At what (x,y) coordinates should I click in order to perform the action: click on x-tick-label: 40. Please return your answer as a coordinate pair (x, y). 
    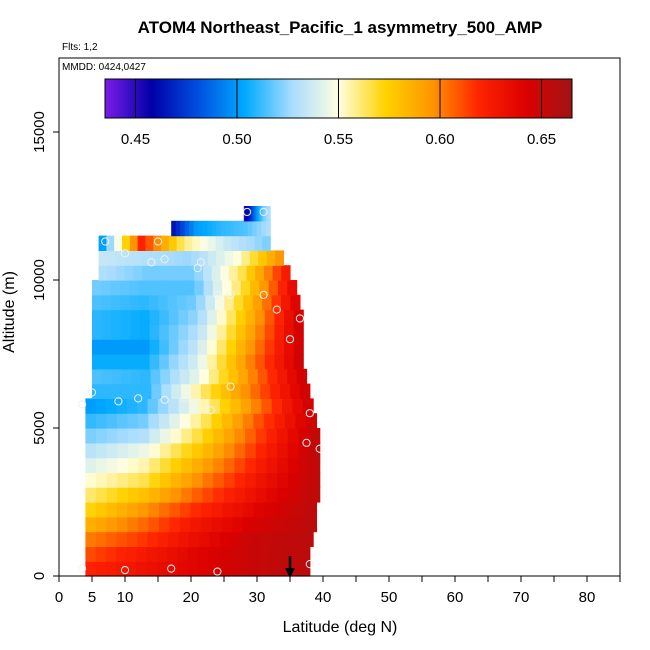
    Looking at the image, I should click on (323, 597).